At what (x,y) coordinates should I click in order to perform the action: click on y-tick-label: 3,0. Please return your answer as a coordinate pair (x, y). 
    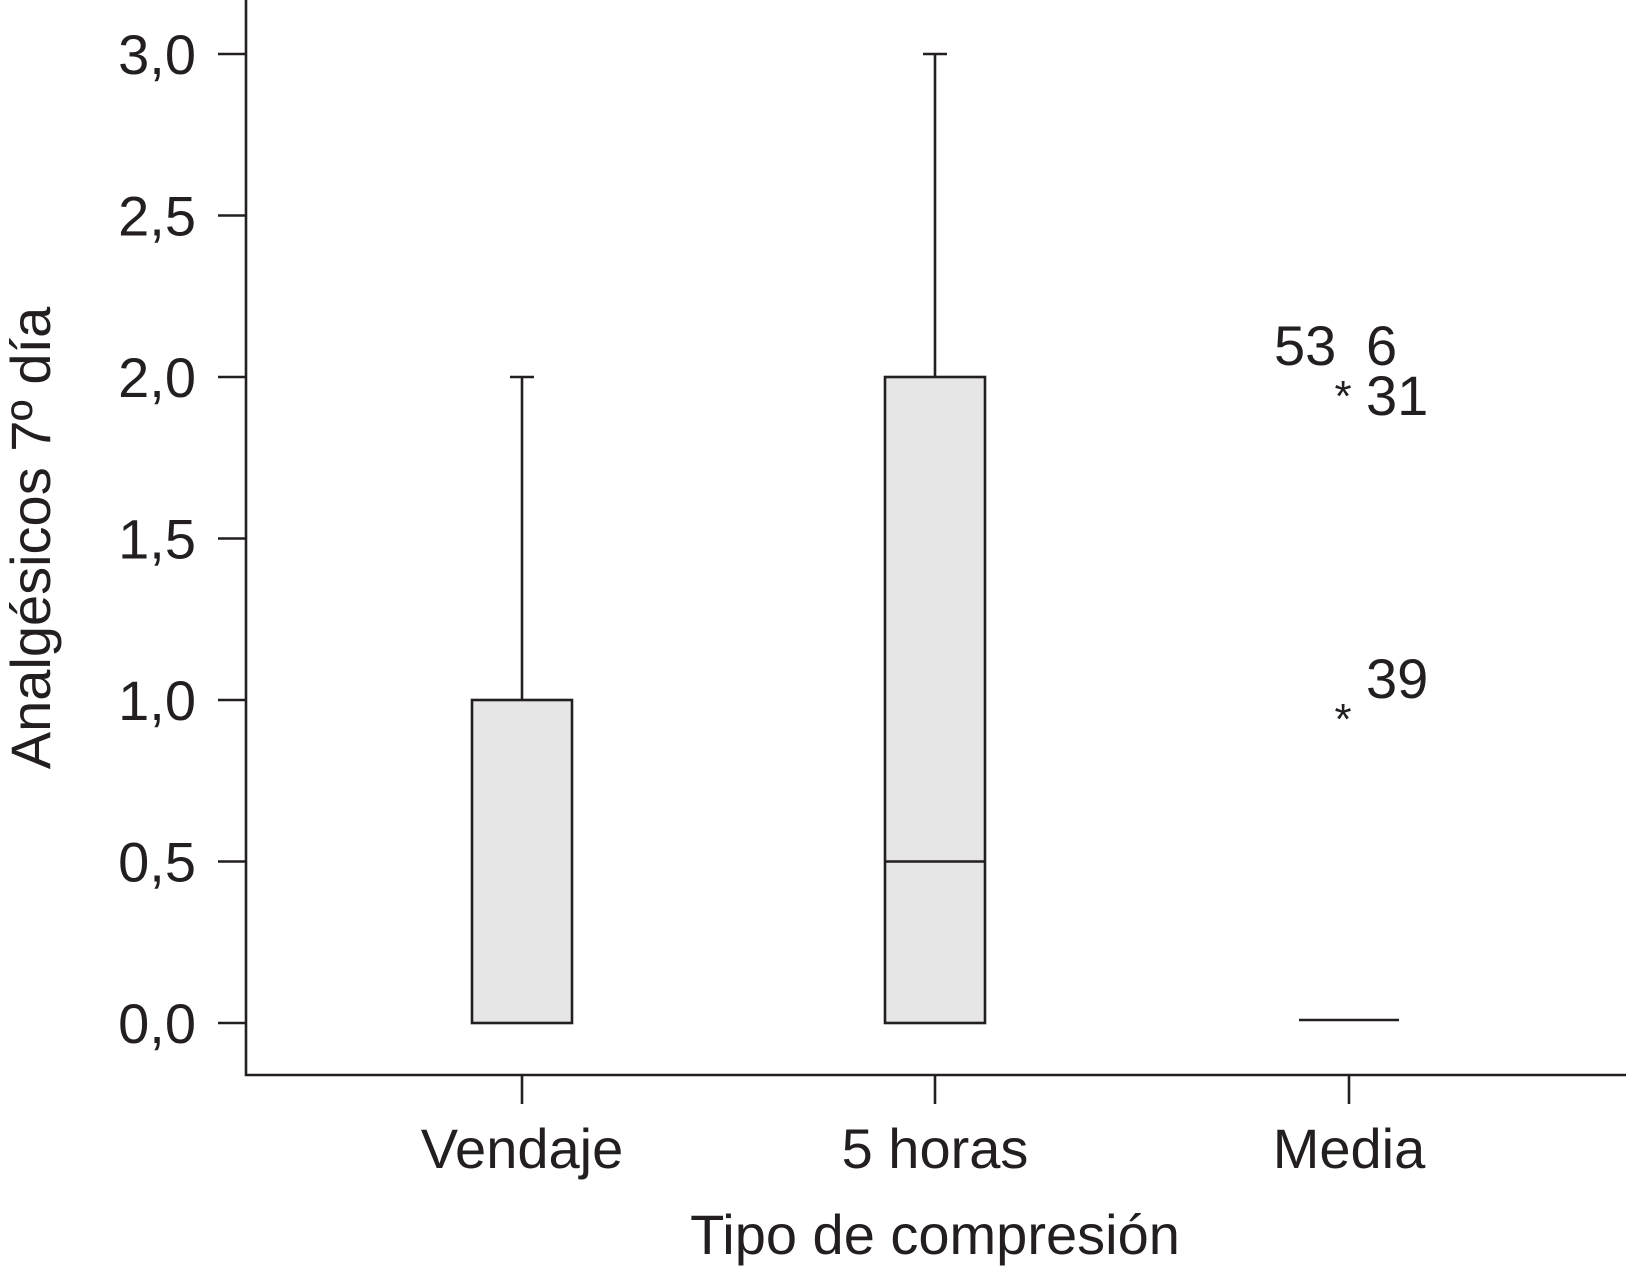
    Looking at the image, I should click on (157, 54).